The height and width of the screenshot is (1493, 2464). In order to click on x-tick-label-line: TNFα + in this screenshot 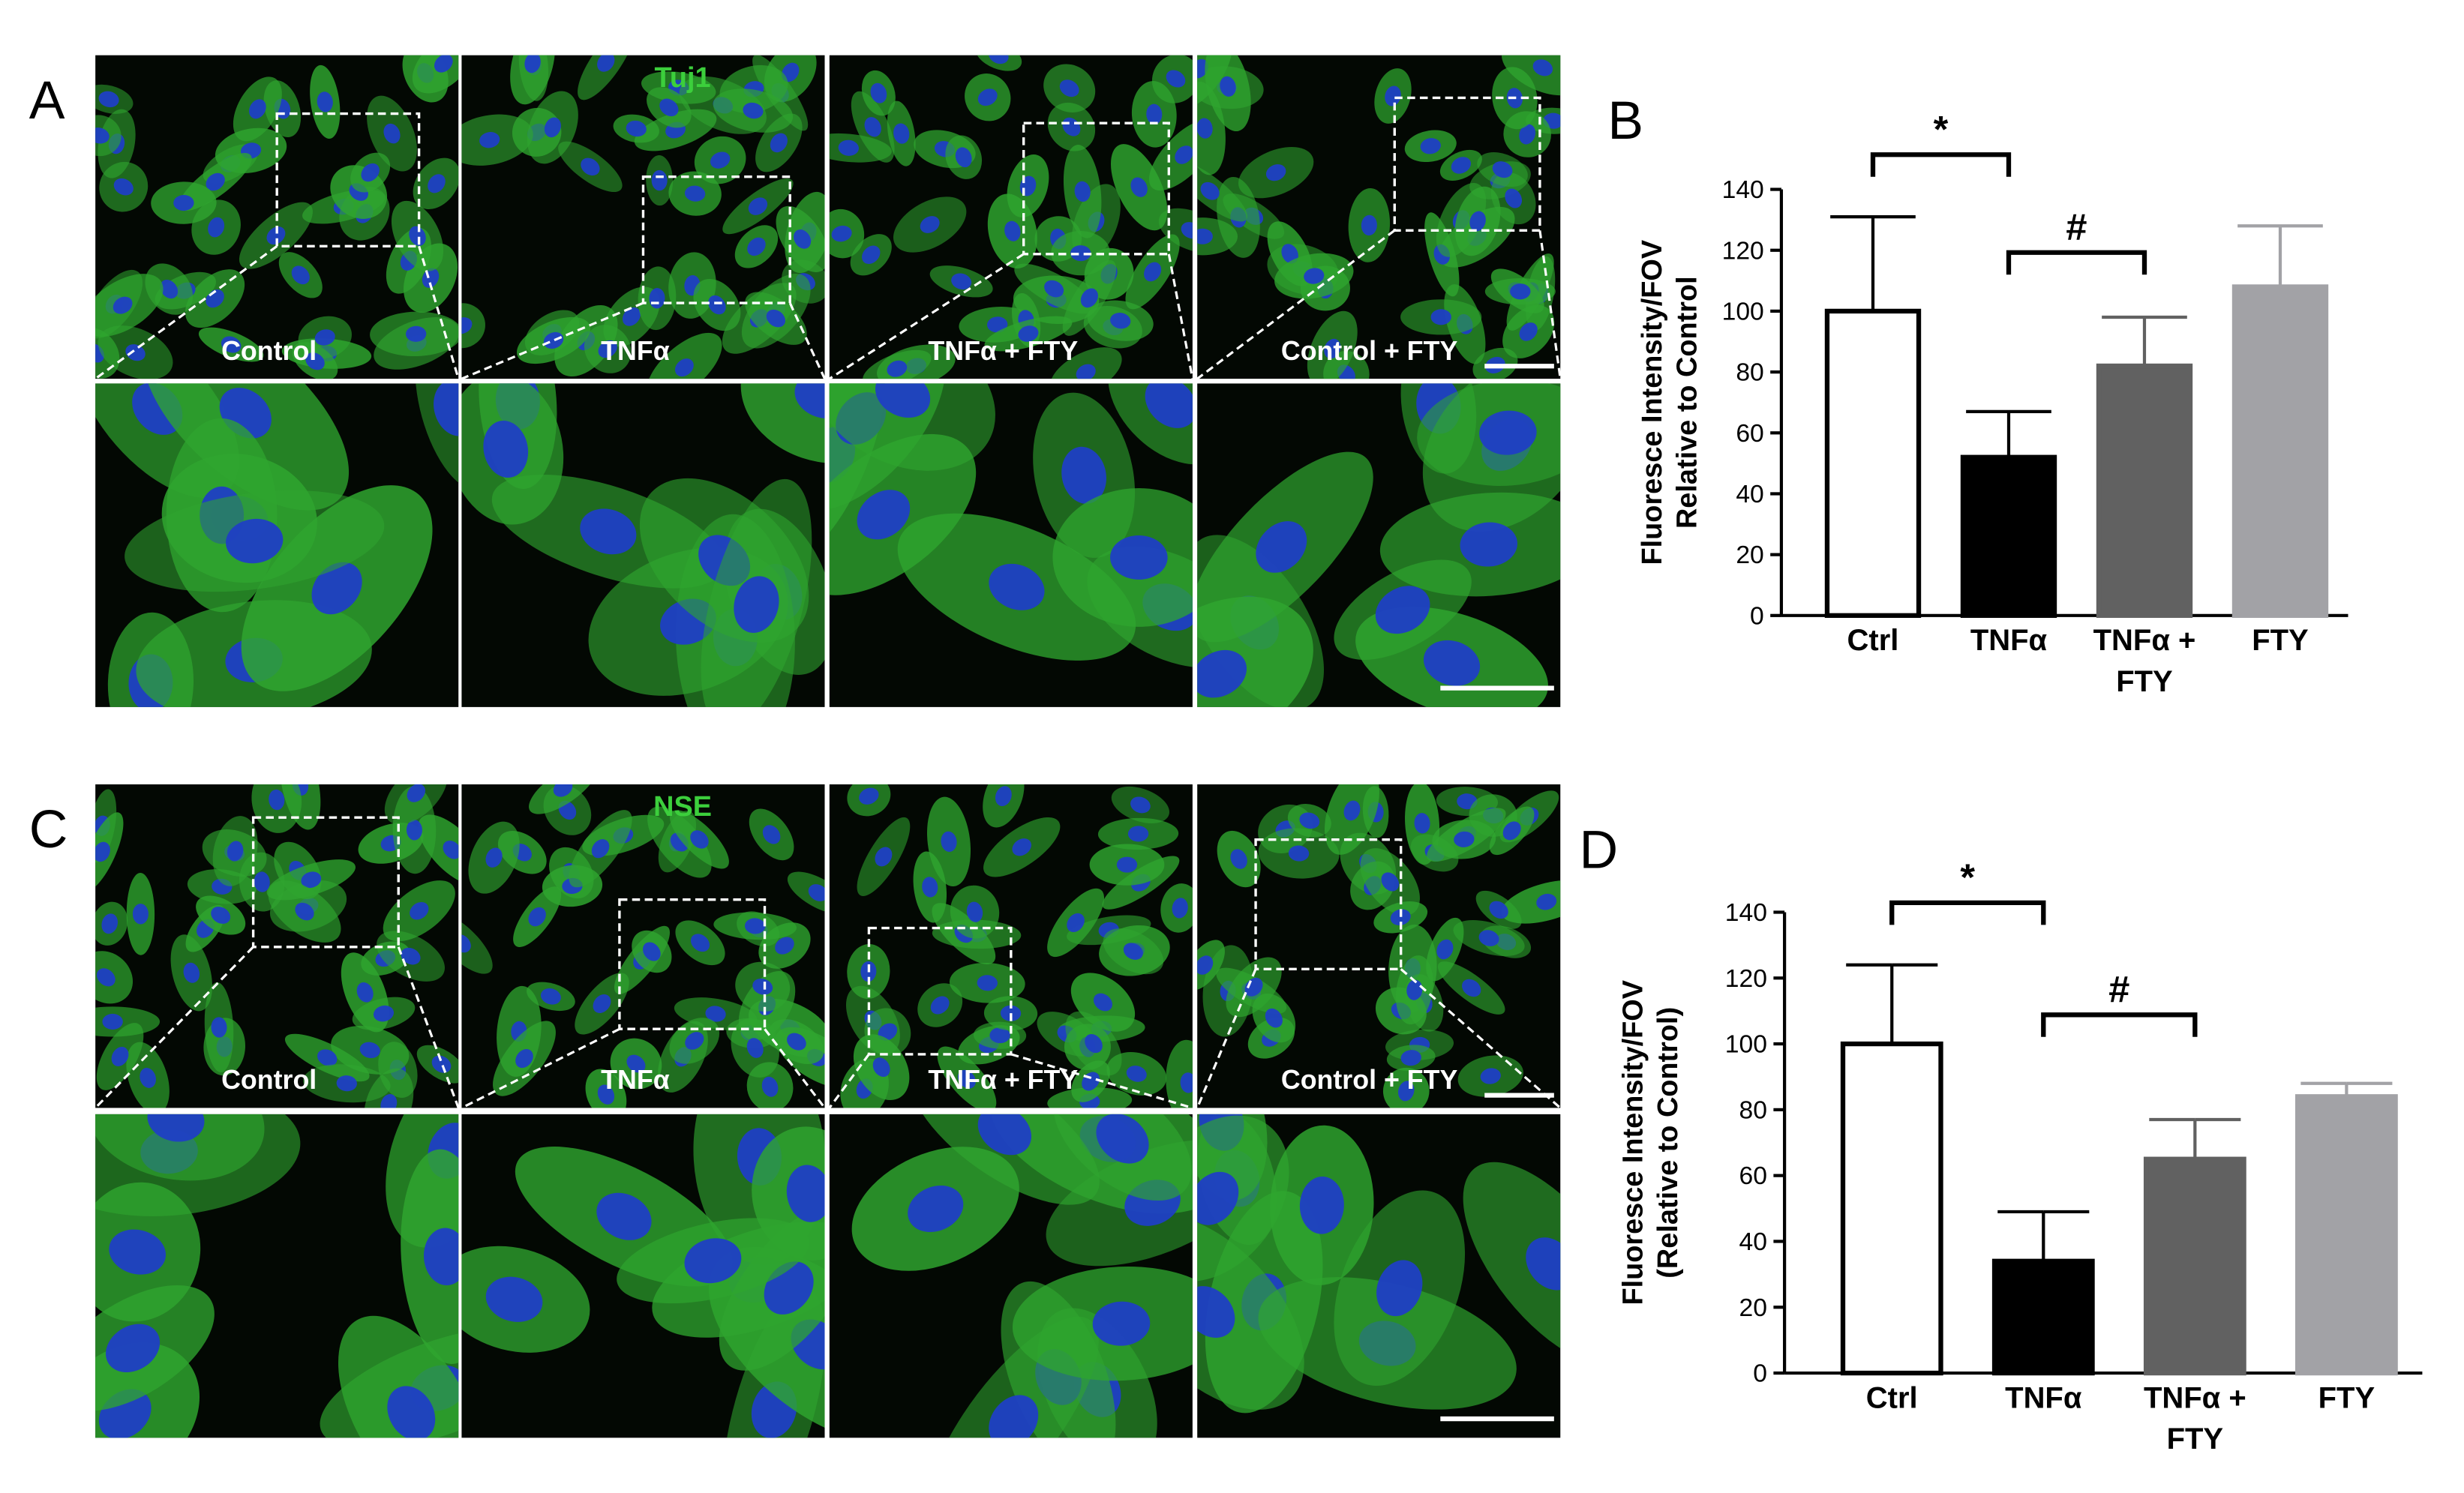, I will do `click(2195, 1397)`.